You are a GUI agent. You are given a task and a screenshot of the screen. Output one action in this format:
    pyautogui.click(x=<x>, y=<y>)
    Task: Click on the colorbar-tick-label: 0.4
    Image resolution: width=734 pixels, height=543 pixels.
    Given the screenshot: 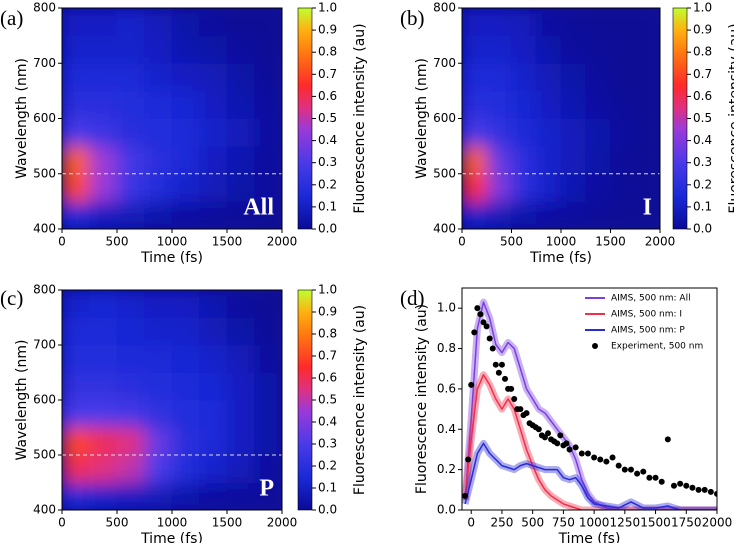 What is the action you would take?
    pyautogui.click(x=327, y=422)
    